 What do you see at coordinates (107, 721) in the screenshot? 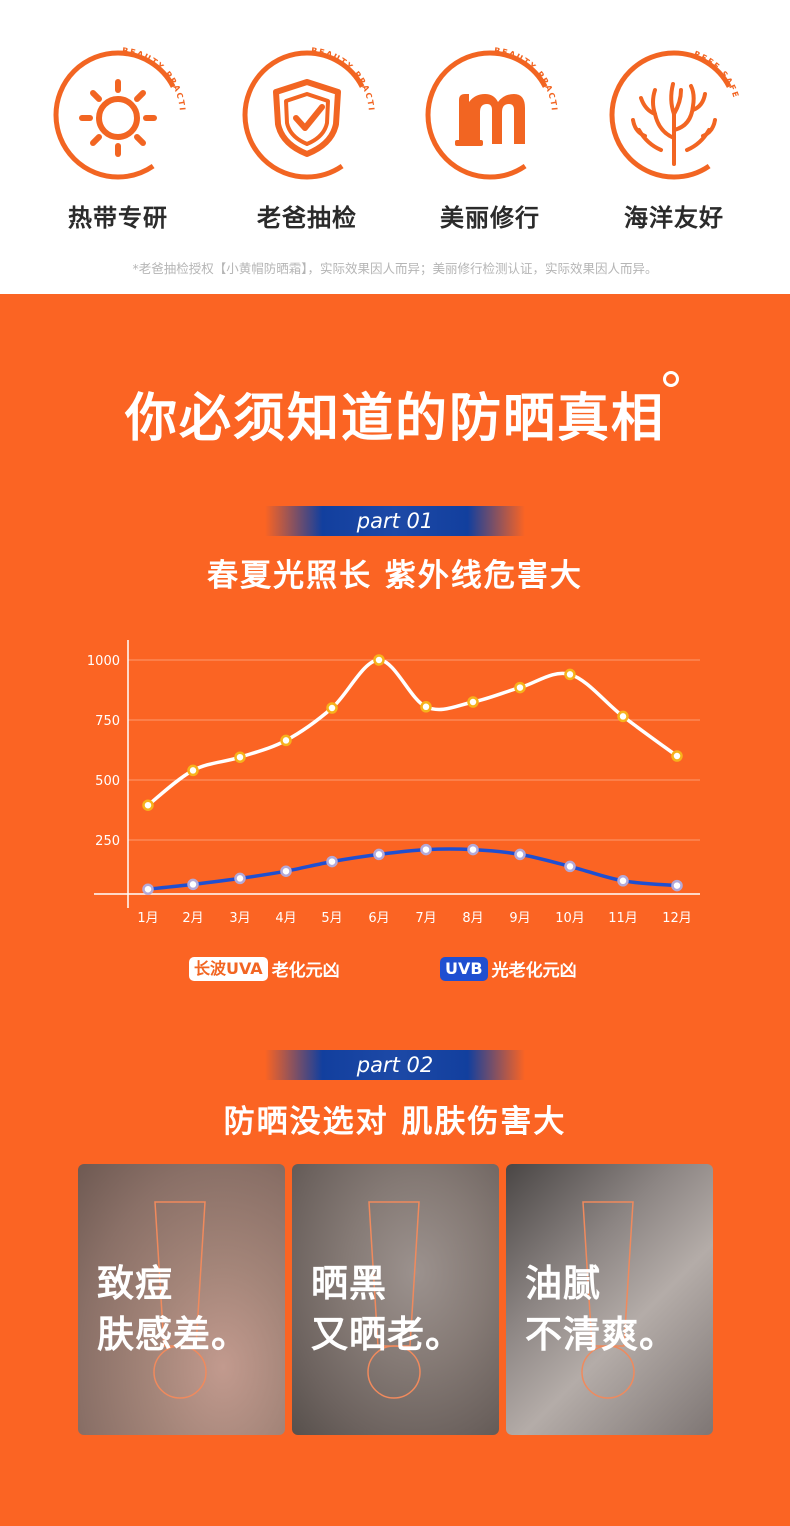
I see `y-tick-label: 750` at bounding box center [107, 721].